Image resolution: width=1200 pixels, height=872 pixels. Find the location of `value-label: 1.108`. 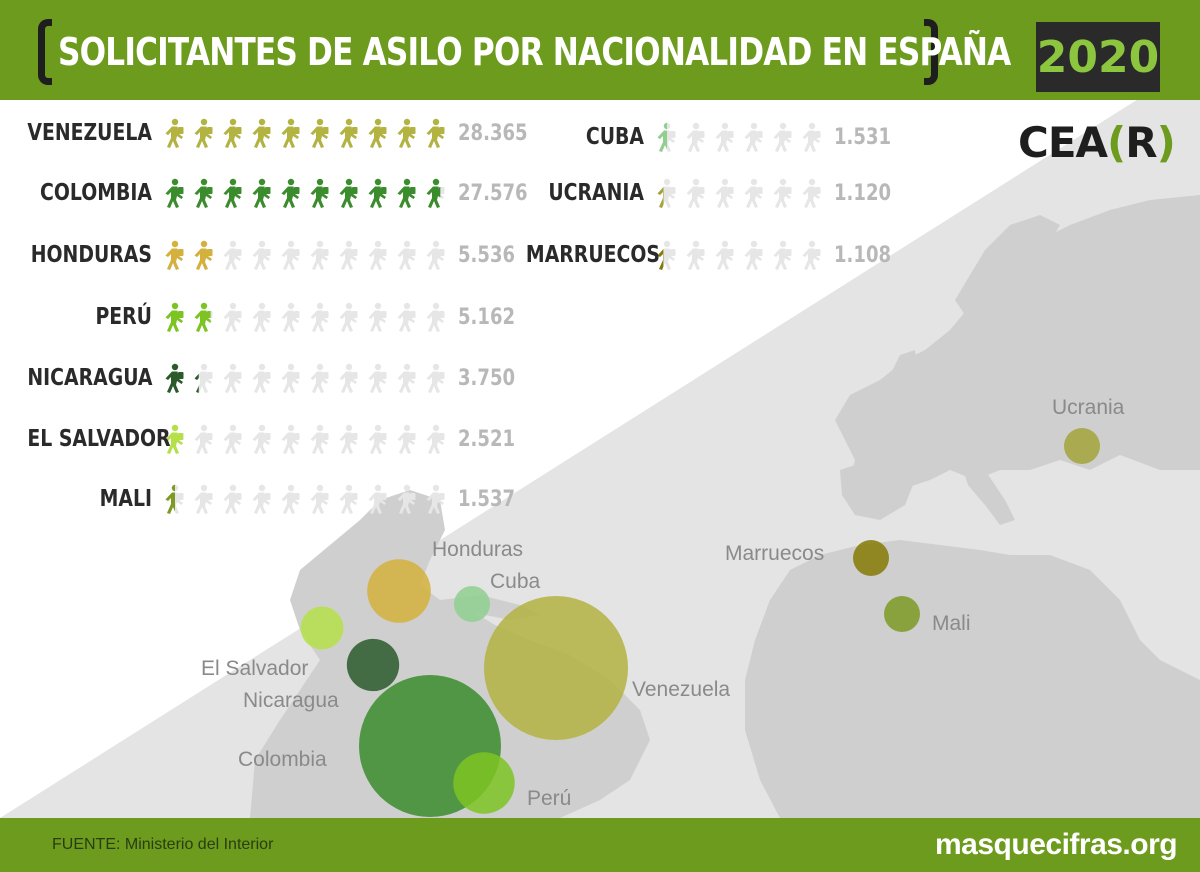

value-label: 1.108 is located at coordinates (863, 255).